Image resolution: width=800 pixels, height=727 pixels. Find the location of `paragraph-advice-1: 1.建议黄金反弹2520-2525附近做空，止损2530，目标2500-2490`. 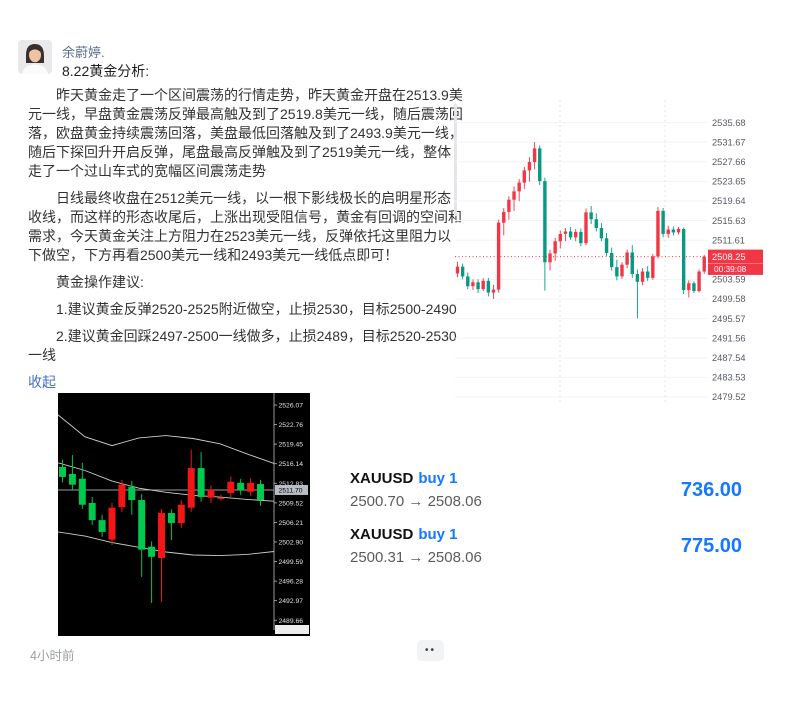

paragraph-advice-1: 1.建议黄金反弹2520-2525附近做空，止损2530，目标2500-2490 is located at coordinates (256, 309).